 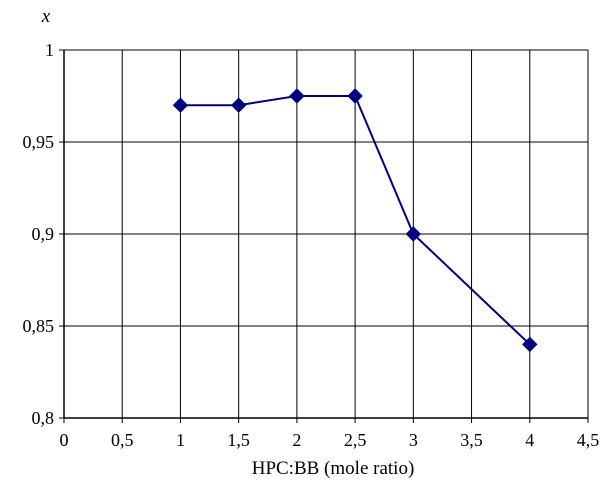 What do you see at coordinates (529, 440) in the screenshot?
I see `x-tick-label: 4` at bounding box center [529, 440].